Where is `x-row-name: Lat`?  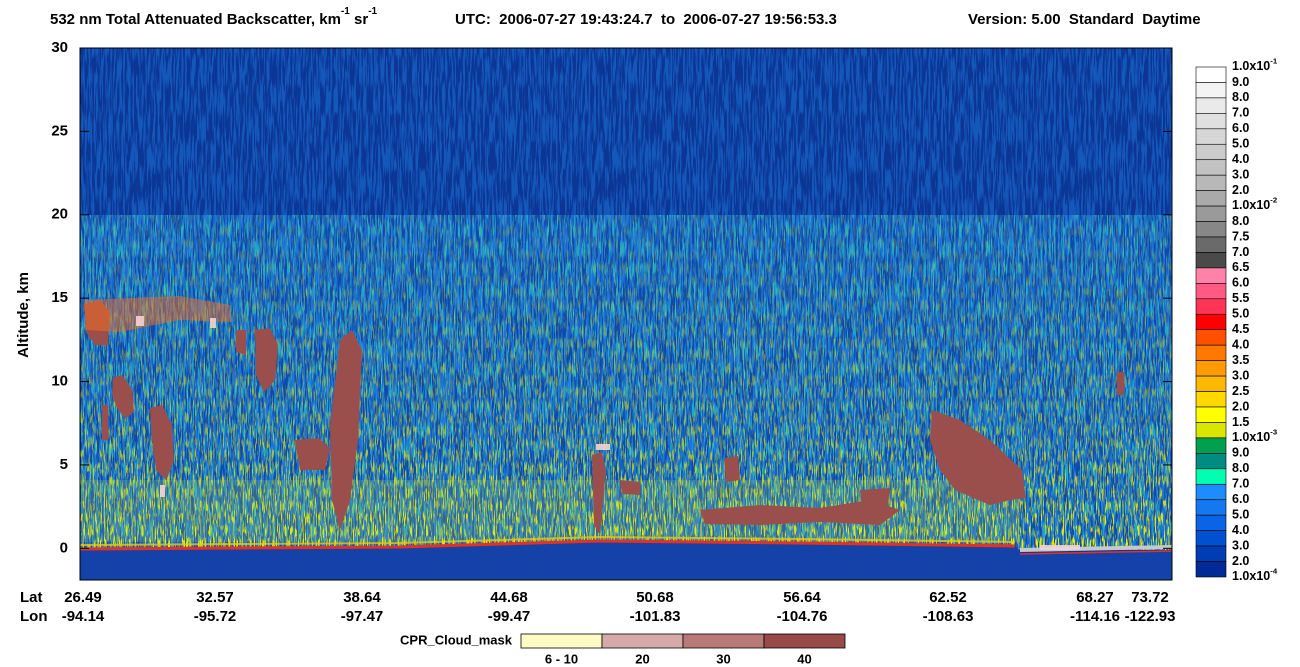
x-row-name: Lat is located at coordinates (31, 597).